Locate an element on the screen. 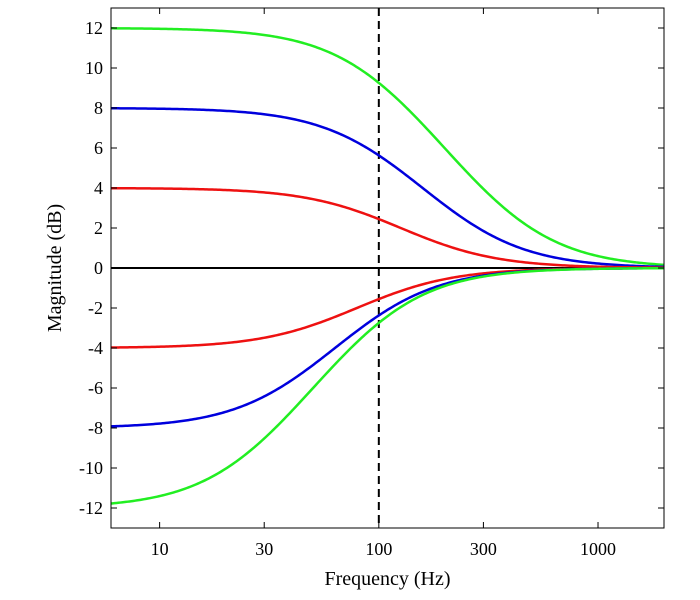 The height and width of the screenshot is (600, 700). x-tick-label: 300 is located at coordinates (483, 549).